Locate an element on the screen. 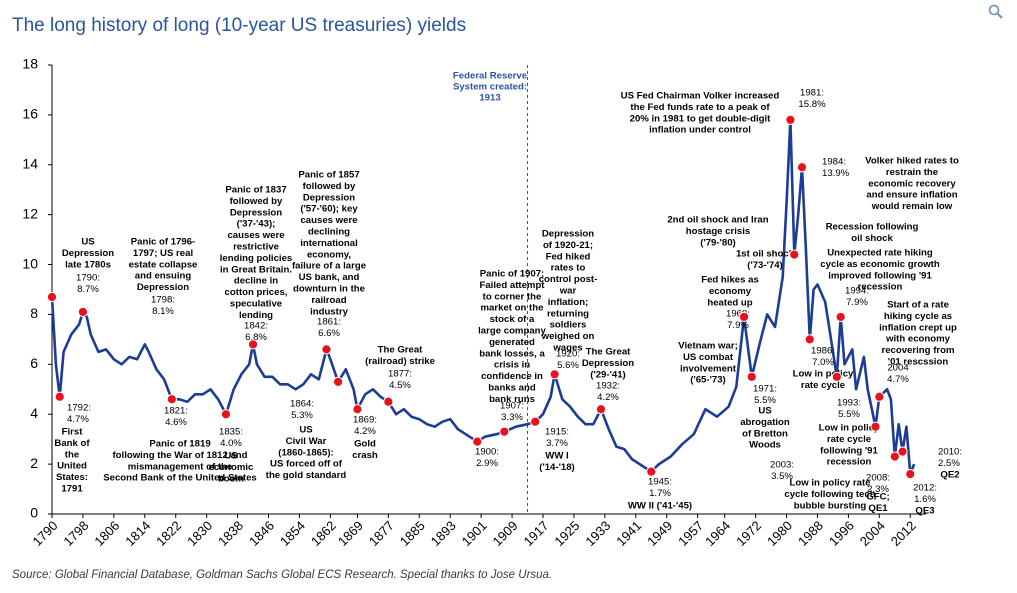  annotation-note: following the War of 1812 and is located at coordinates (179, 455).